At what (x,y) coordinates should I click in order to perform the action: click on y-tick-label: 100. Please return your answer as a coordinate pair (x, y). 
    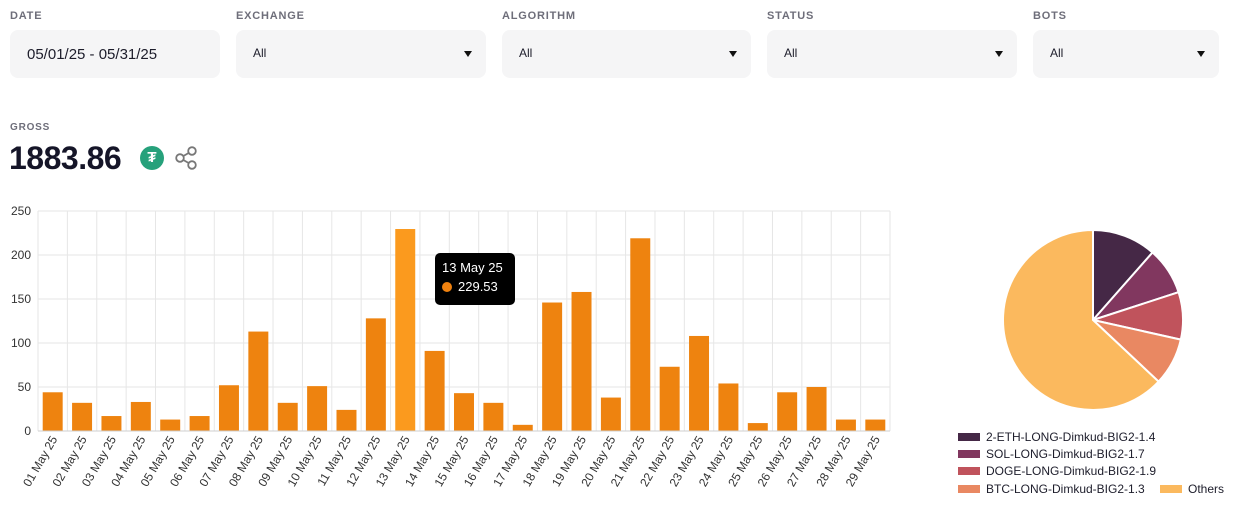
    Looking at the image, I should click on (21, 343).